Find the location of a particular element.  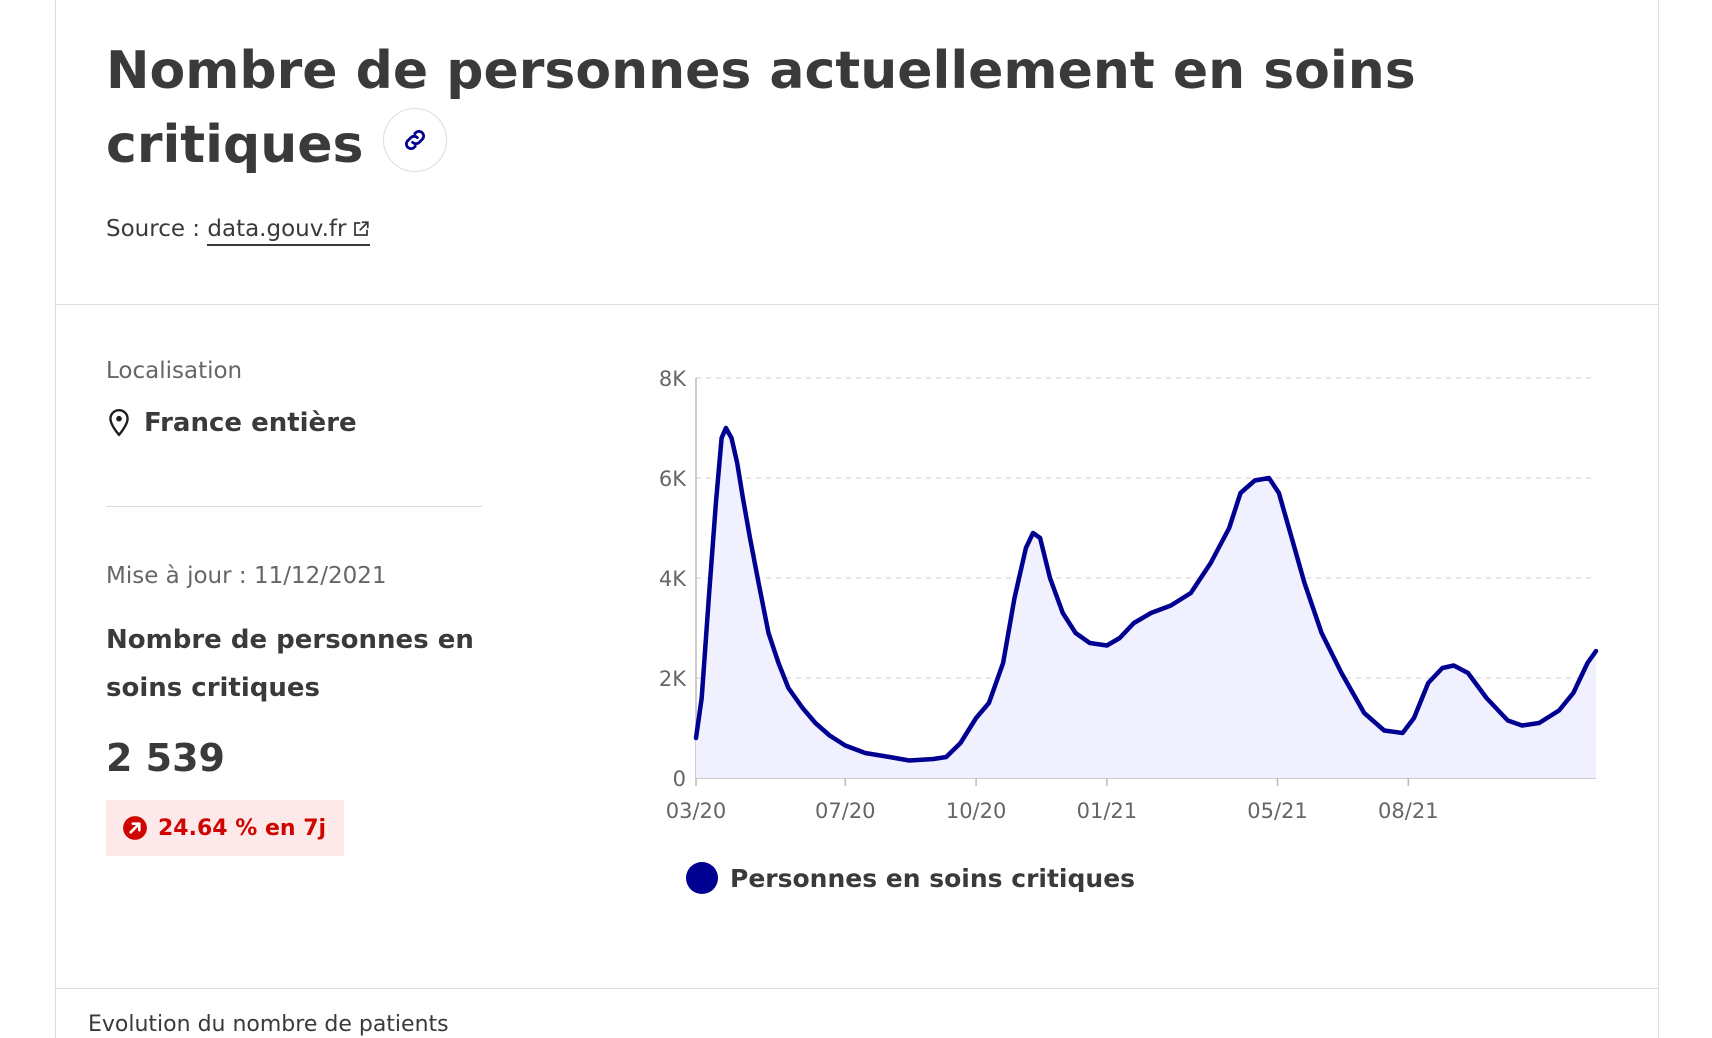

trend-text: 24.64 % en 7j is located at coordinates (242, 828).